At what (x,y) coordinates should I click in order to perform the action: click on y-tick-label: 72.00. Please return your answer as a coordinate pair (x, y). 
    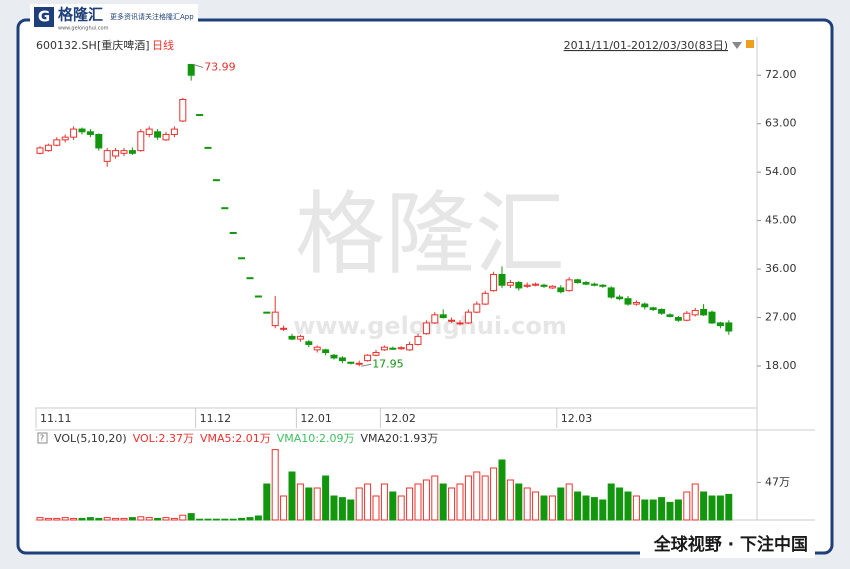
    Looking at the image, I should click on (781, 74).